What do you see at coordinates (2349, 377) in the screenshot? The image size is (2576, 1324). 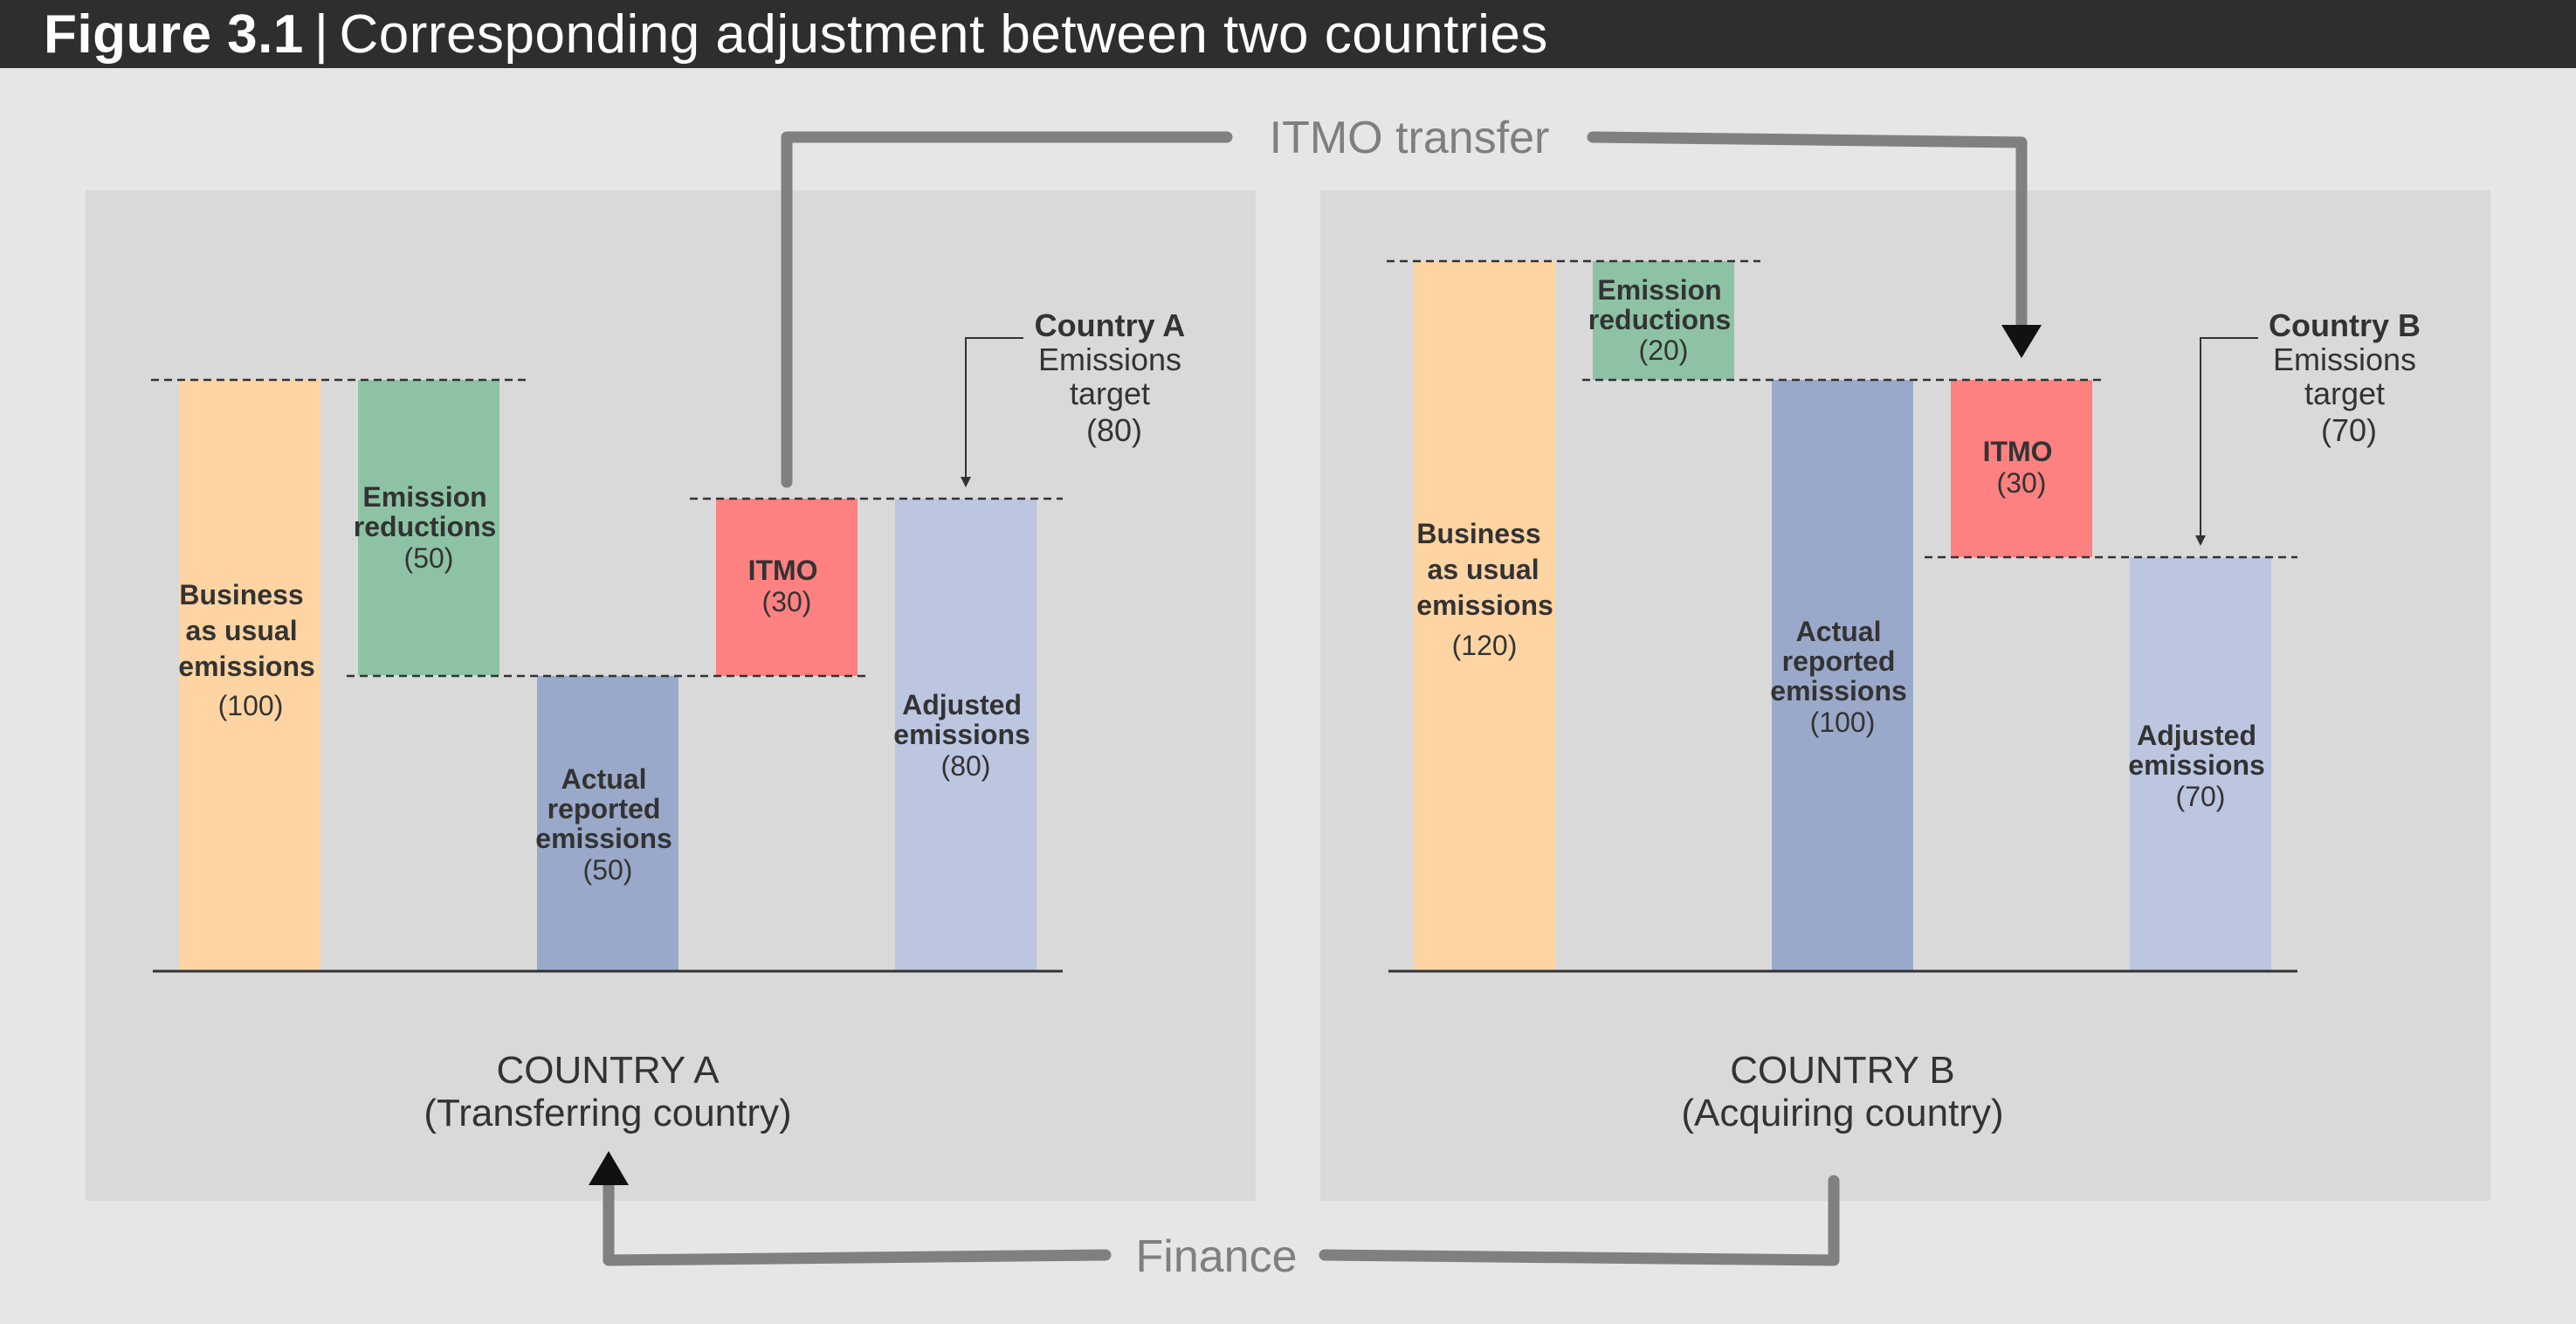 I see `country-b-target-label: Country B Emissions target (70)` at bounding box center [2349, 377].